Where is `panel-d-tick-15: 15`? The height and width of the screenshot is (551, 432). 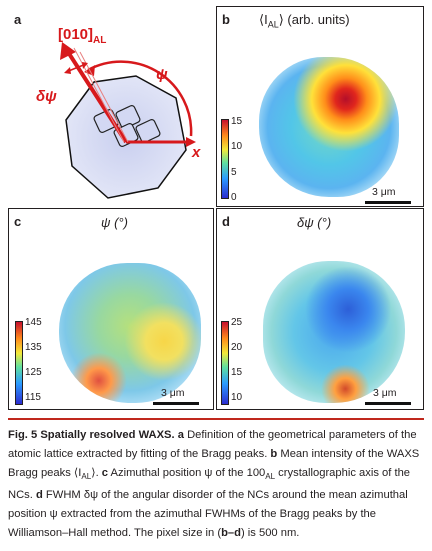
panel-d-tick-15: 15 is located at coordinates (237, 372).